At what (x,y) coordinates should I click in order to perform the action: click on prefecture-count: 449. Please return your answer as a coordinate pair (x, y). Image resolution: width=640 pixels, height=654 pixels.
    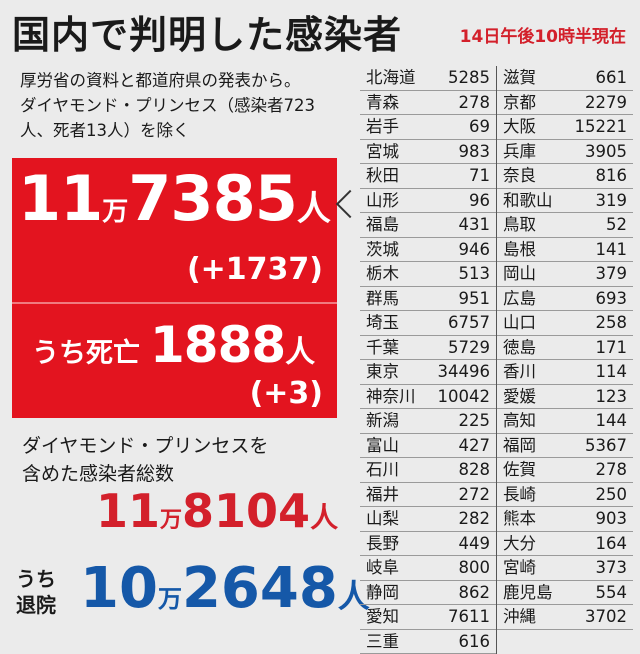
    Looking at the image, I should click on (475, 544).